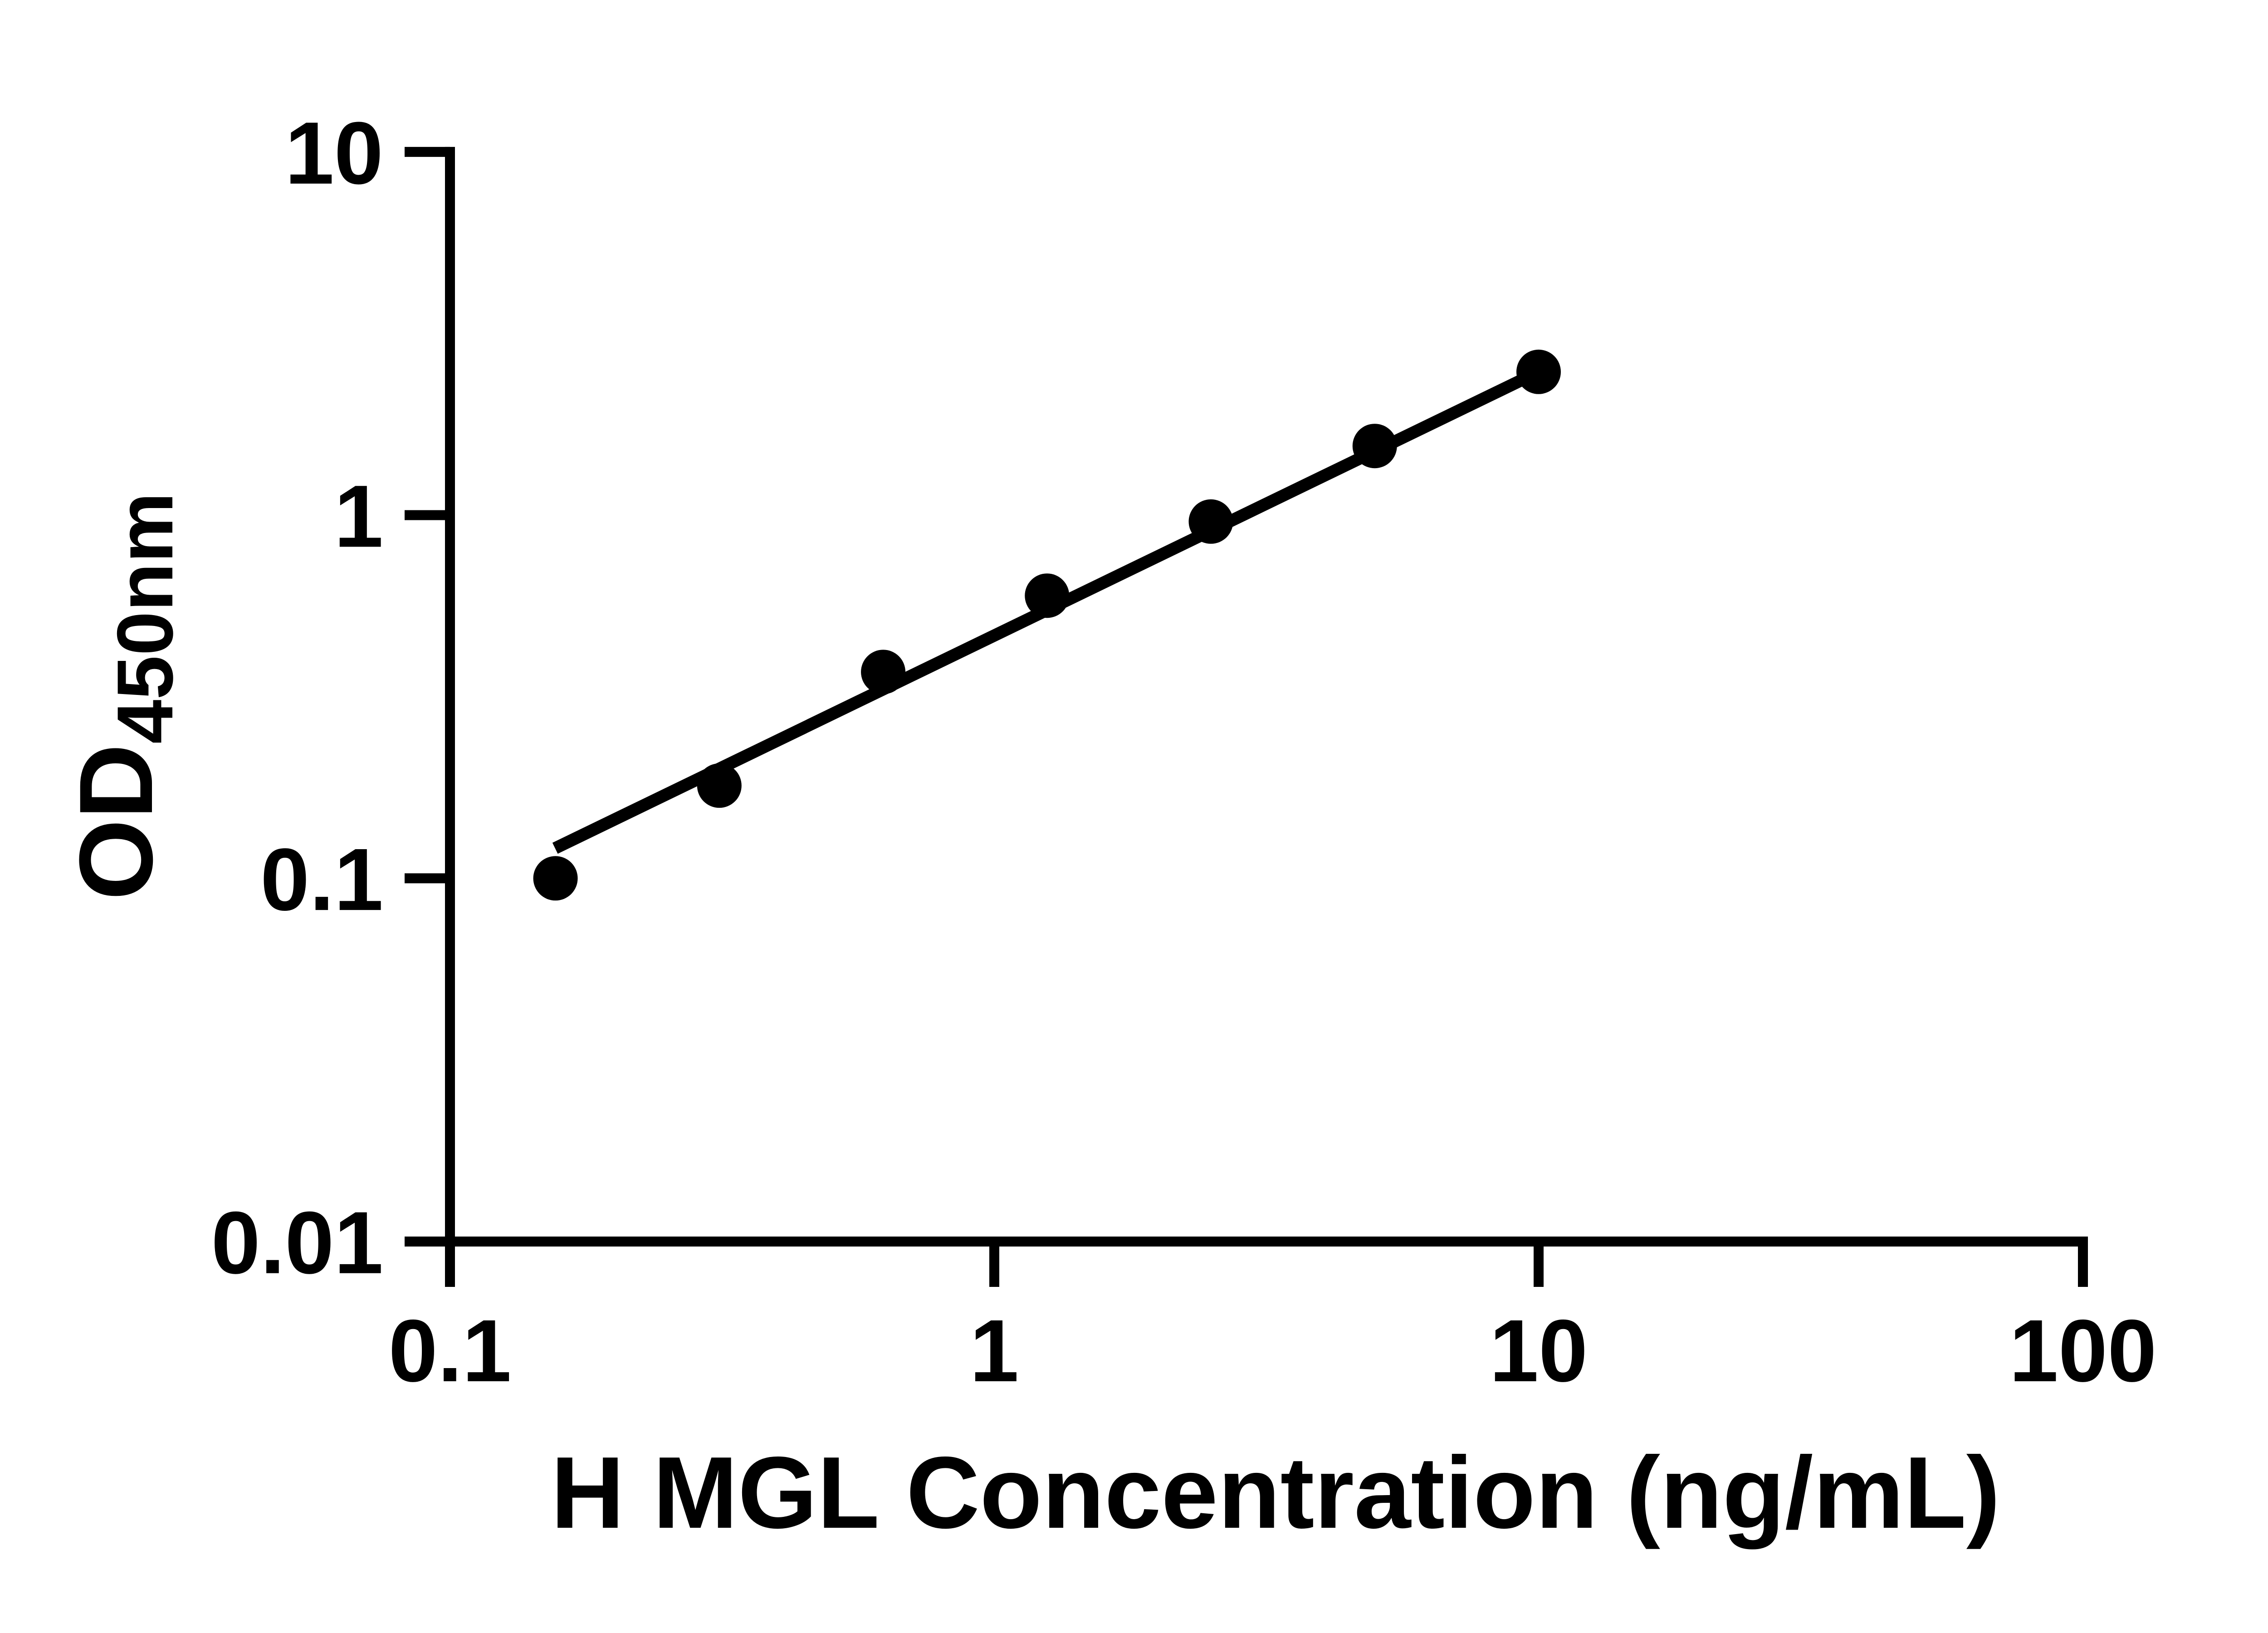 Image resolution: width=2268 pixels, height=1633 pixels. Describe the element at coordinates (334, 153) in the screenshot. I see `y-tick-label: 10` at that location.